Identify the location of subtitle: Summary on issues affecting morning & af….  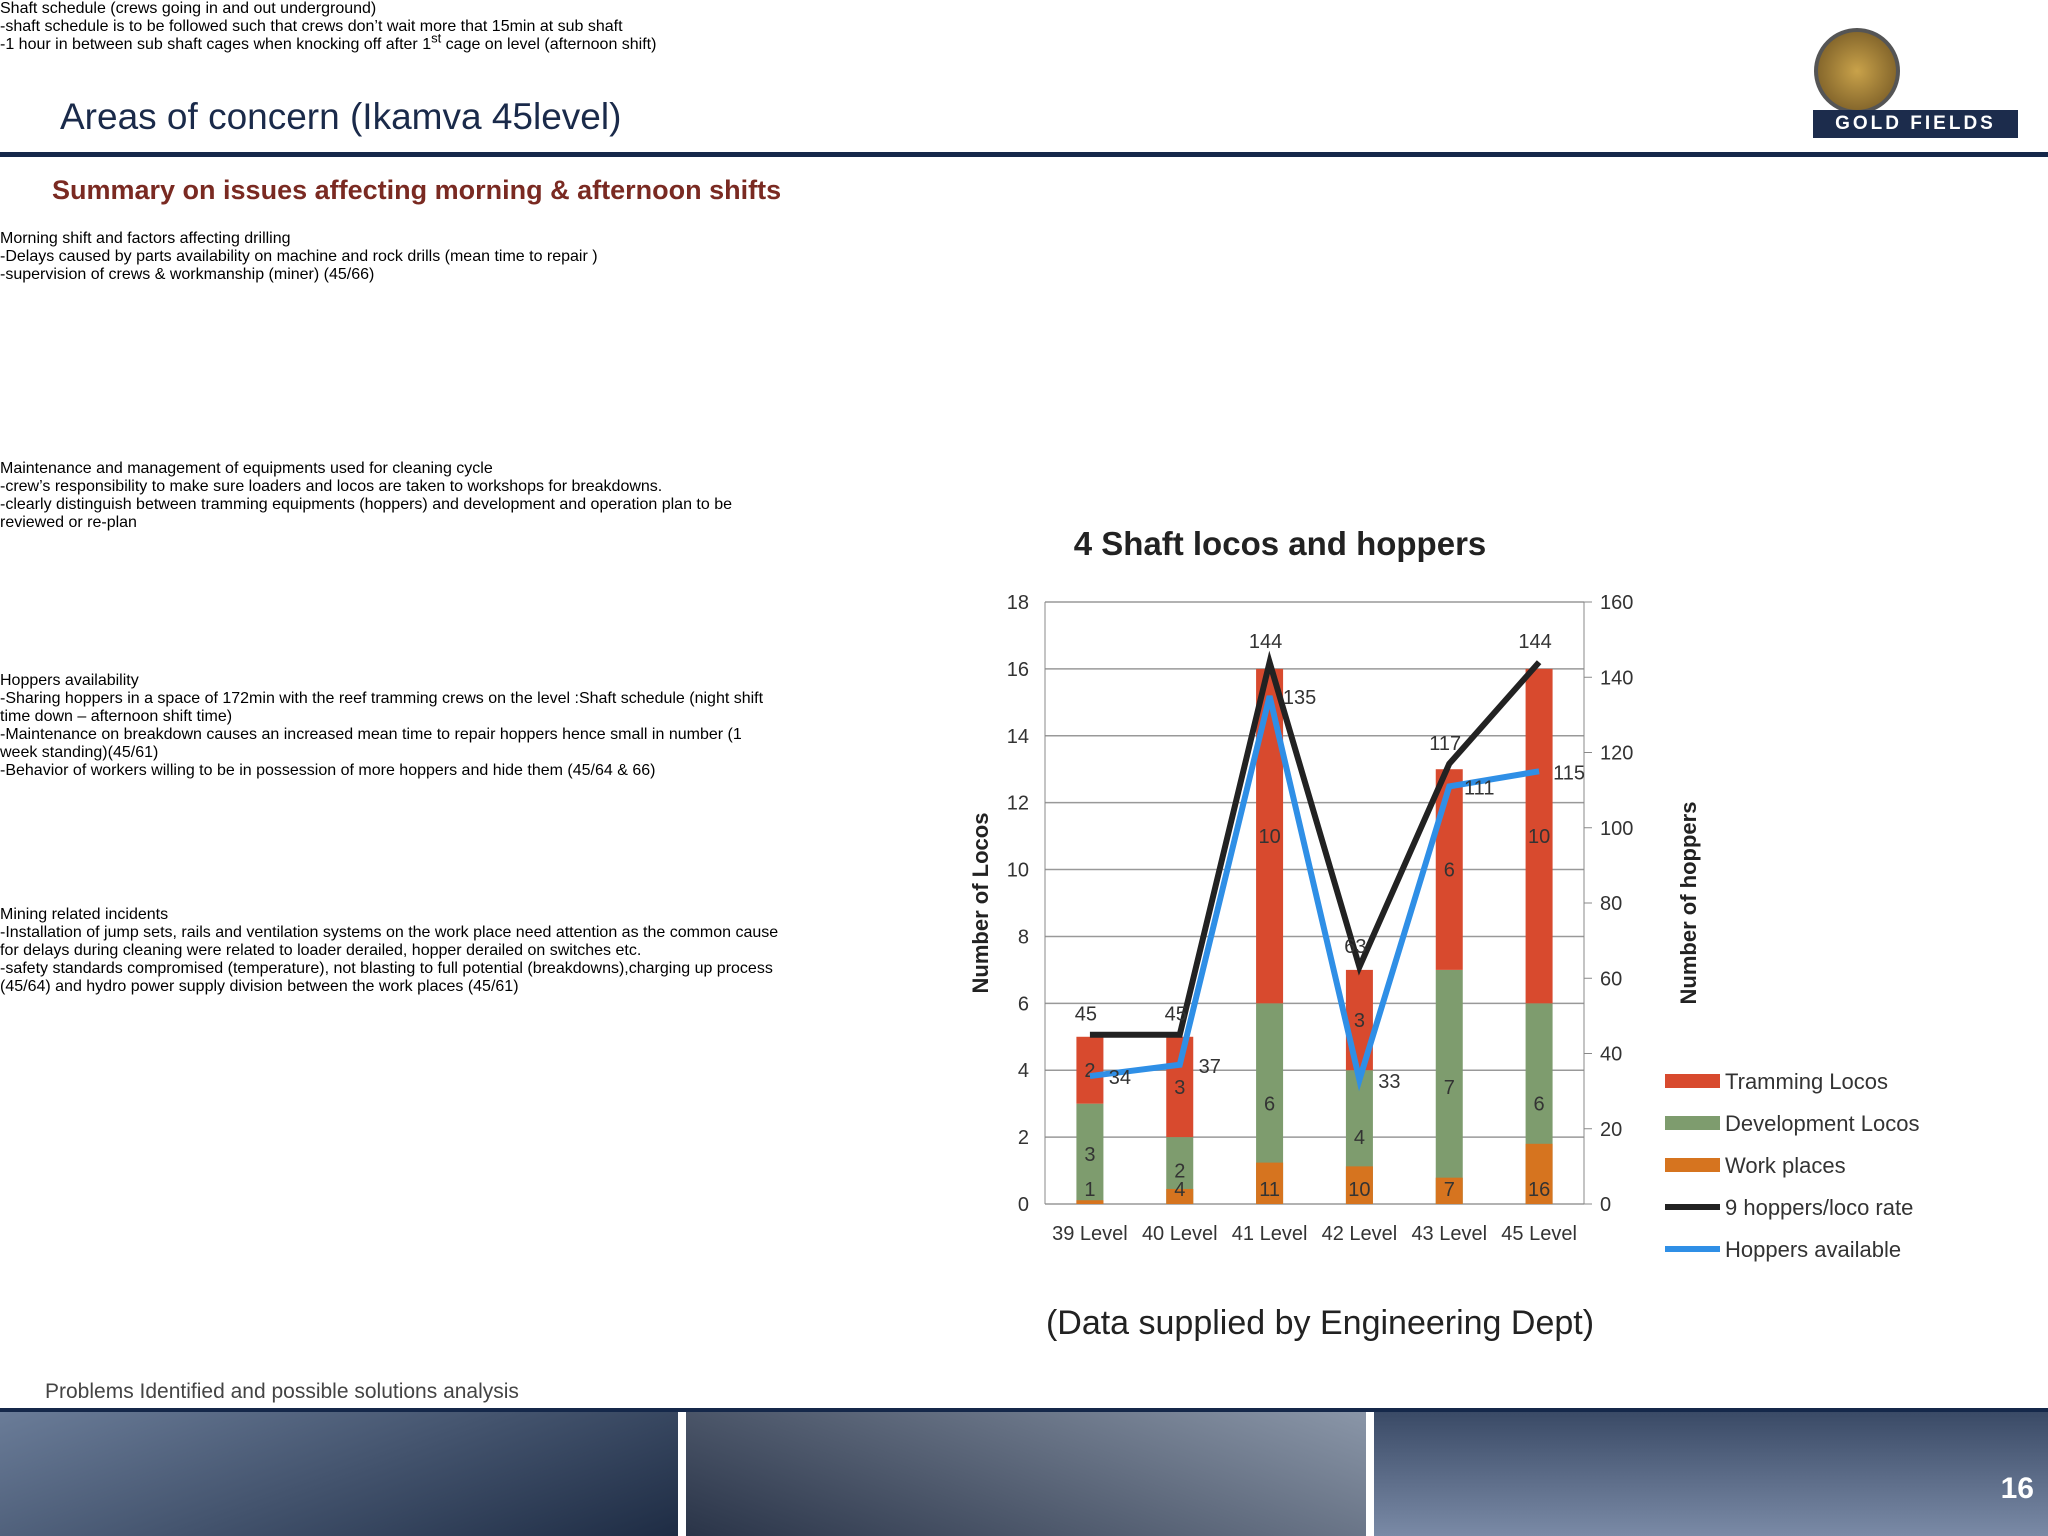
(417, 190).